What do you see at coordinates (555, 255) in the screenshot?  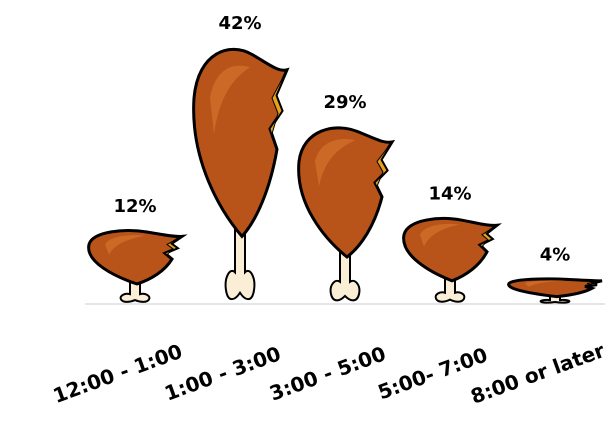 I see `value-label: 4%` at bounding box center [555, 255].